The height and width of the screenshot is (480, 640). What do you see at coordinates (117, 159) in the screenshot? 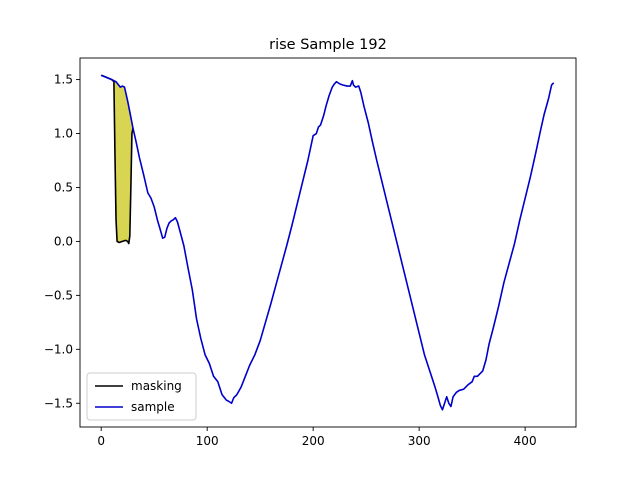
I see `masked-region-fill` at bounding box center [117, 159].